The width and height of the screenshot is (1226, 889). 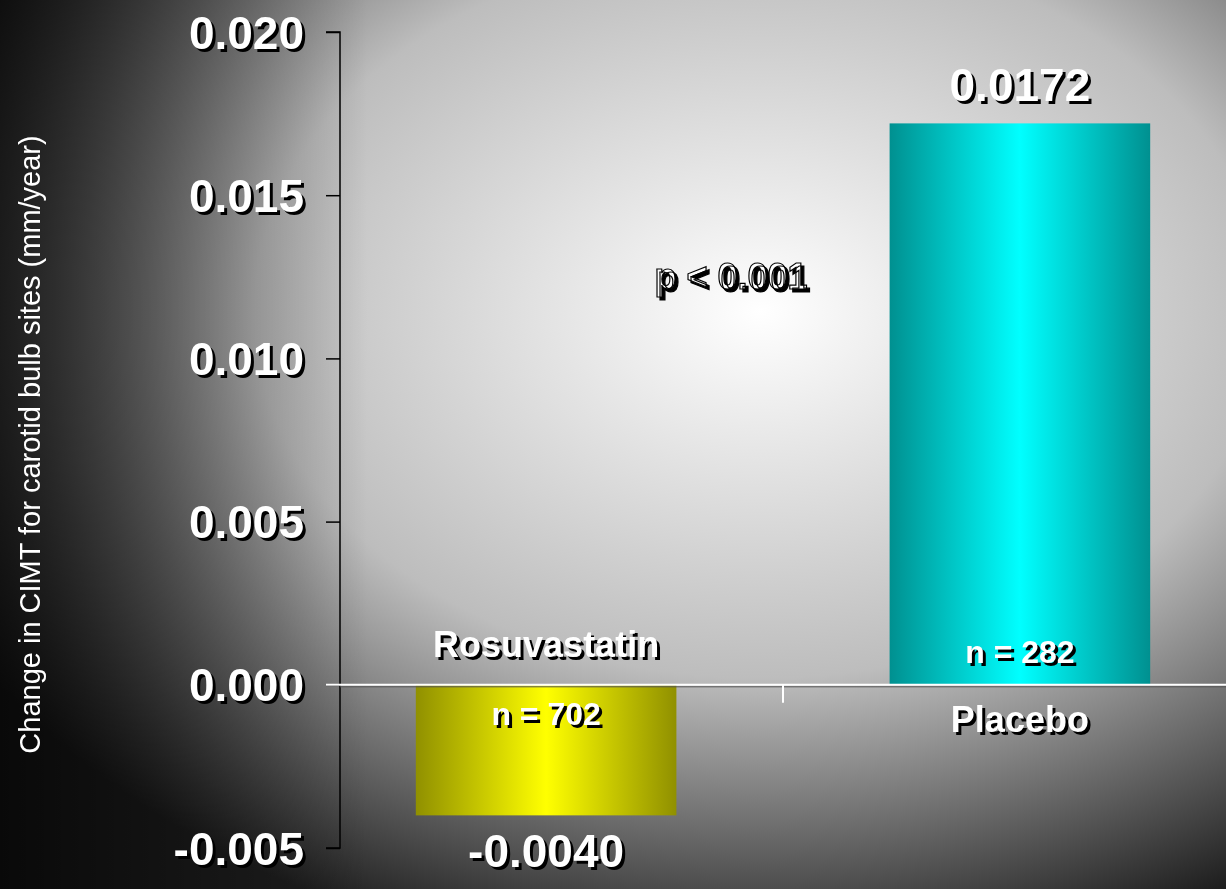 What do you see at coordinates (246, 32) in the screenshot?
I see `y-tick-label: 0.020` at bounding box center [246, 32].